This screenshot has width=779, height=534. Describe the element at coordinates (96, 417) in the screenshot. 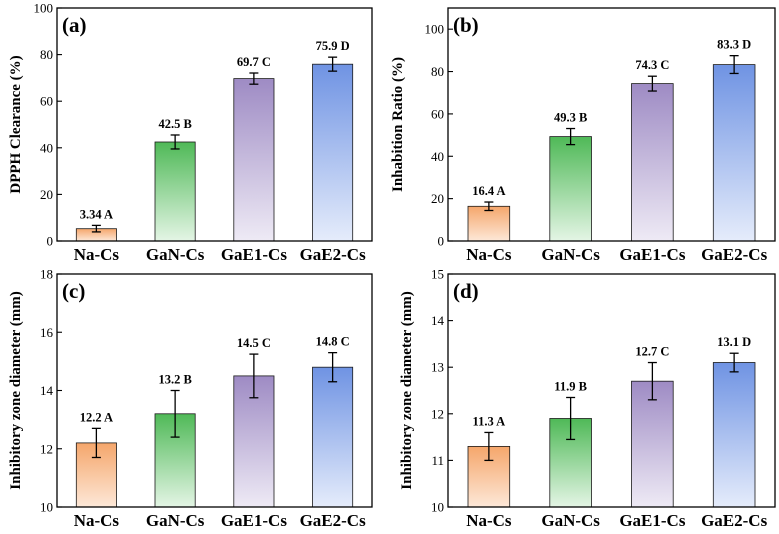

I see `data-label: 12.2 A` at that location.